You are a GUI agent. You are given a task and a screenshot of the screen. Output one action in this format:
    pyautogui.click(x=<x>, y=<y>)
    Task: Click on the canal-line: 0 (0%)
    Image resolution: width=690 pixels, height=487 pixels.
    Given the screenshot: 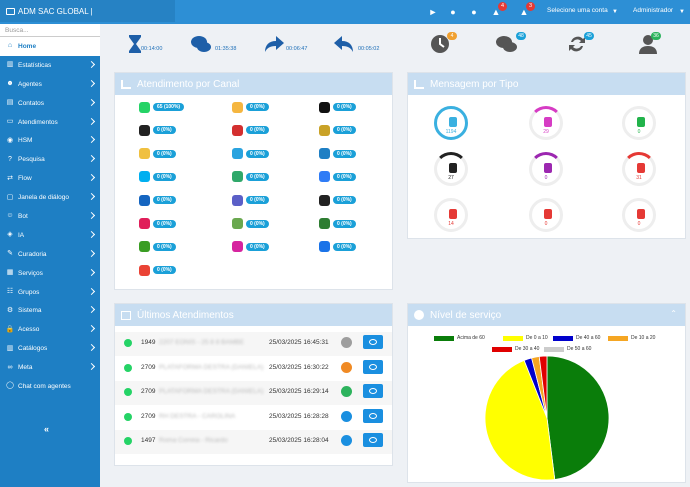 What is the action you would take?
    pyautogui.click(x=337, y=224)
    